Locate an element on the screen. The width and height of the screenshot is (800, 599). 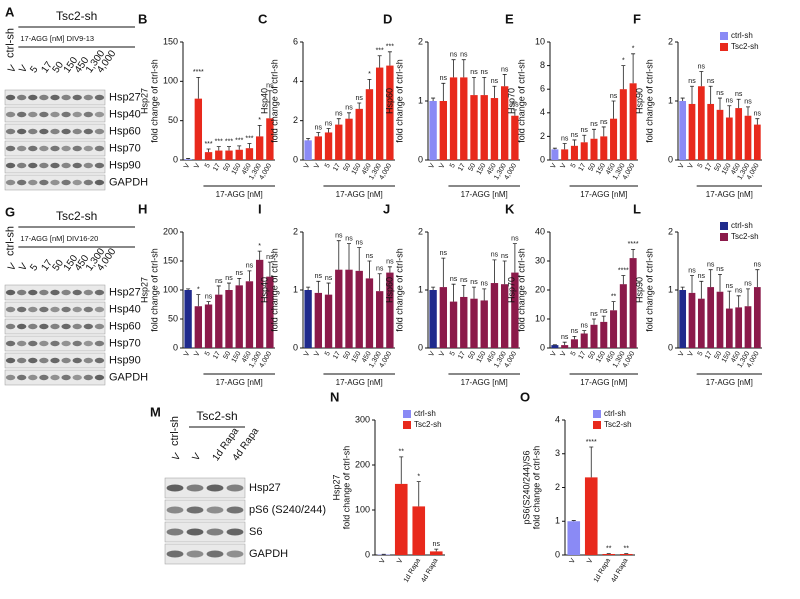
y-axis-label: Hsp90 is located at coordinates (639, 290).